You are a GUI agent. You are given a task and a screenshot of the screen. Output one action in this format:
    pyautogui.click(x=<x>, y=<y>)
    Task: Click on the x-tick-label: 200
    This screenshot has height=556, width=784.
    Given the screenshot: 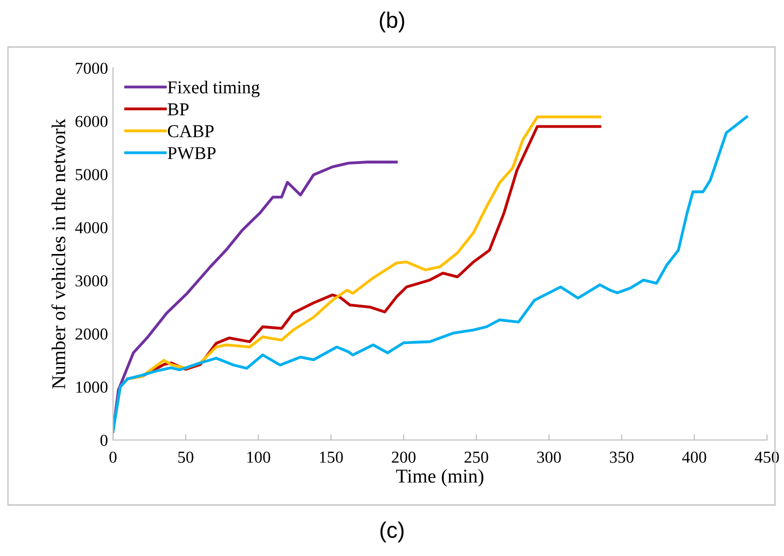 What is the action you would take?
    pyautogui.click(x=404, y=457)
    